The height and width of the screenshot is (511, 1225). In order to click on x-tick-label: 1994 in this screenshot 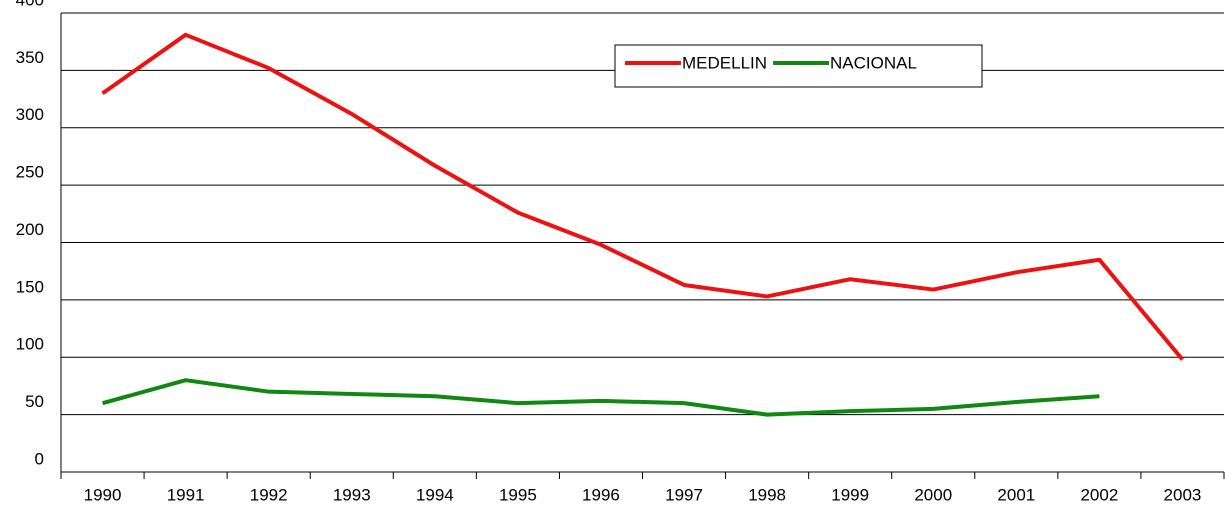, I will do `click(435, 494)`.